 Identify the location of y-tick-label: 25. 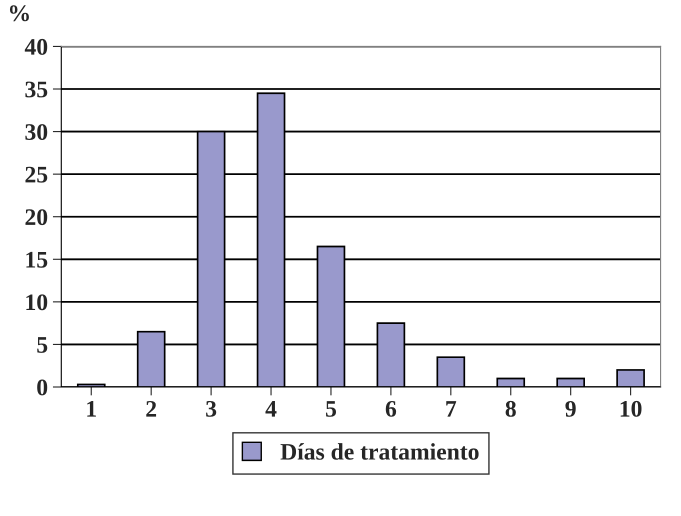
(36, 174).